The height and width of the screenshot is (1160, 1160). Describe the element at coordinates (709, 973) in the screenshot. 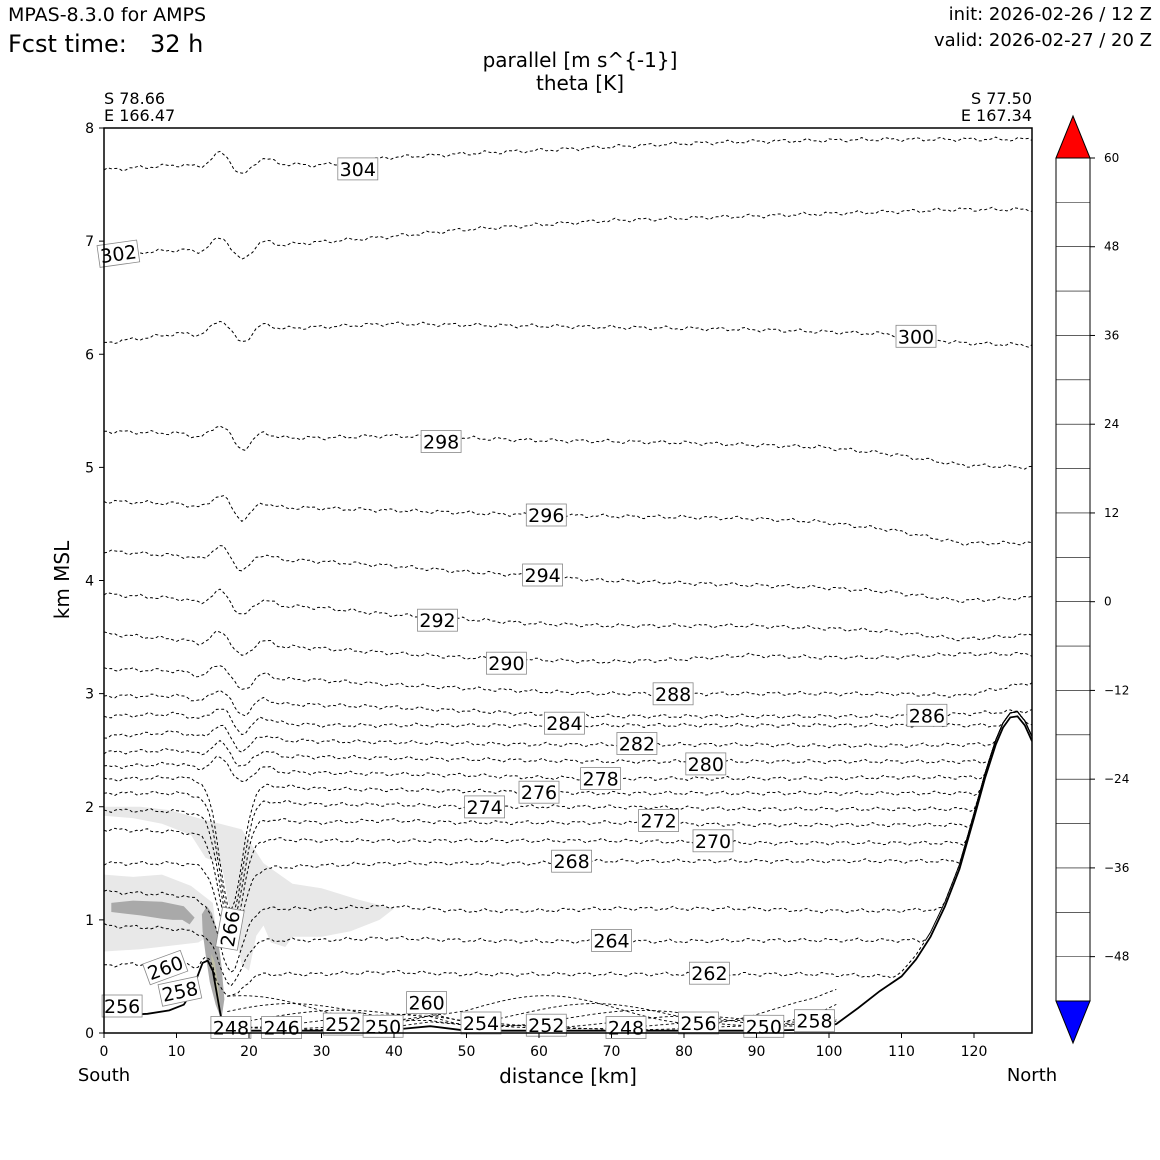

I see `contour-label-262: 262` at that location.